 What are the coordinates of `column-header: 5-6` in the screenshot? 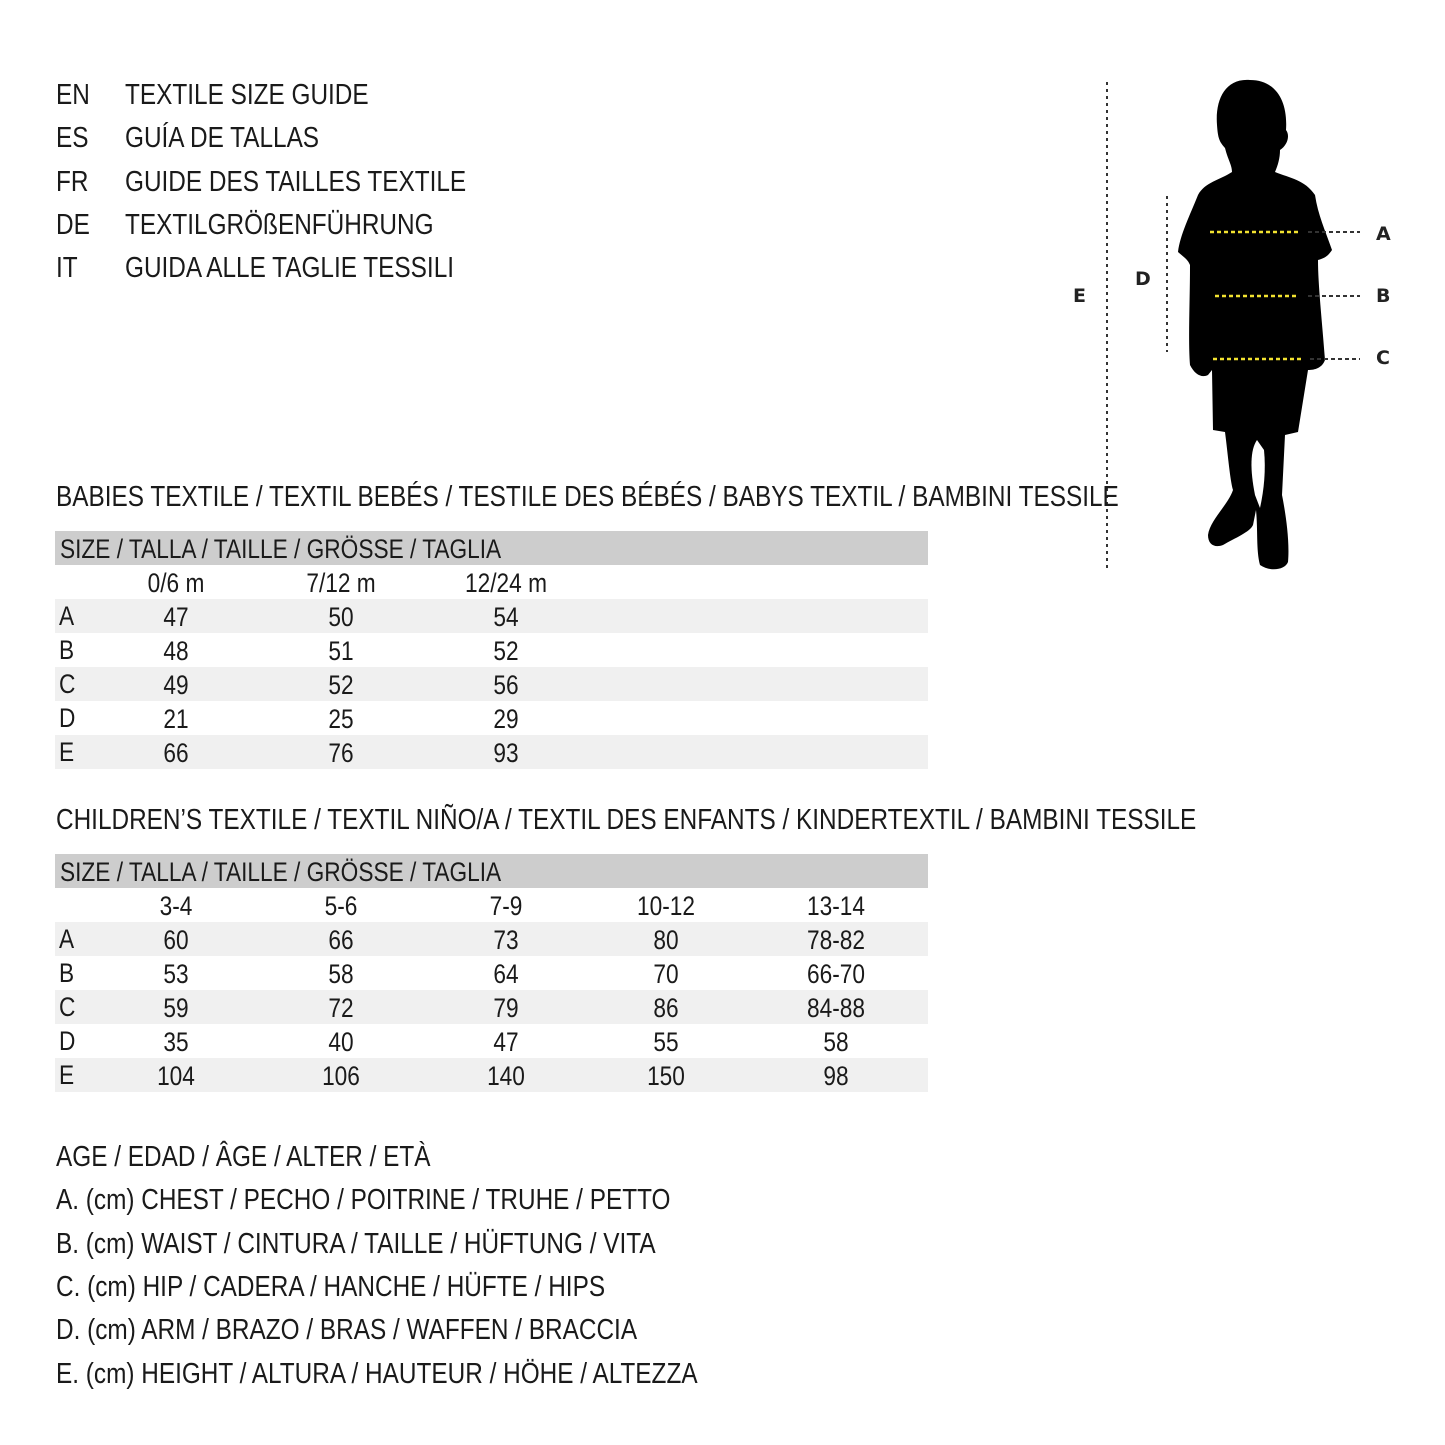 It's located at (341, 906).